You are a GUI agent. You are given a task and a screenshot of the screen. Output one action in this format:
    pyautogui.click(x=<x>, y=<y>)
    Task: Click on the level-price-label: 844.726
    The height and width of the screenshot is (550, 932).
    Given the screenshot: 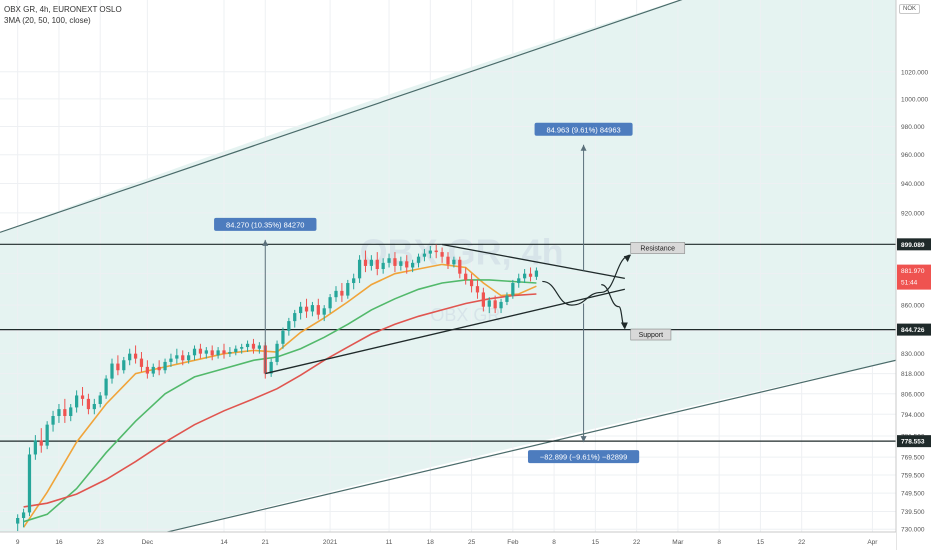 What is the action you would take?
    pyautogui.click(x=913, y=330)
    